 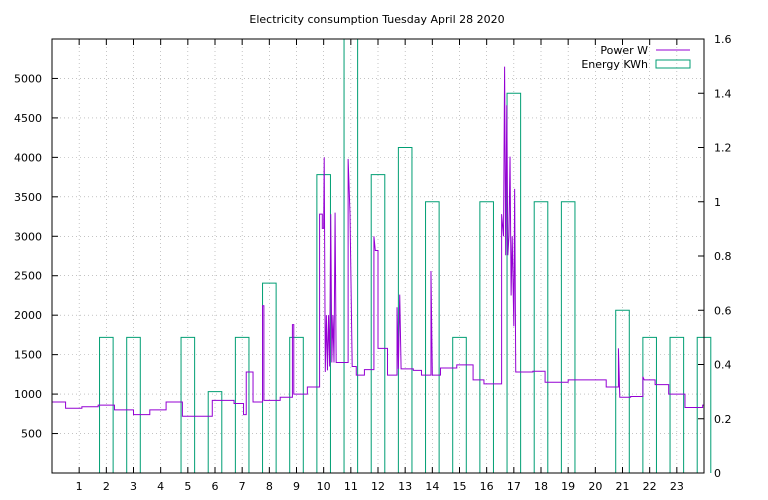 I want to click on y-right-tick-label: 1.4, so click(x=723, y=93).